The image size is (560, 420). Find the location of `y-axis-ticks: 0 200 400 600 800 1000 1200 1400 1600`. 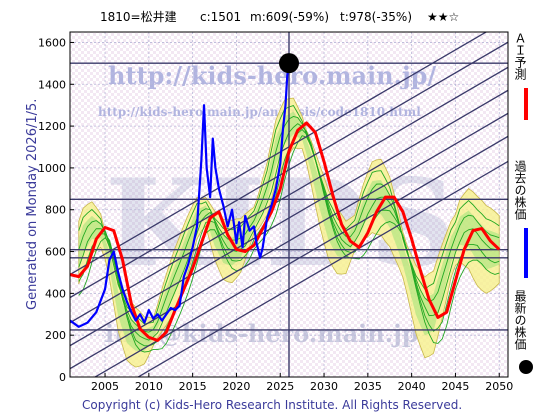

y-axis-ticks: 0 200 400 600 800 1000 1200 1400 1600 is located at coordinates (56, 210).